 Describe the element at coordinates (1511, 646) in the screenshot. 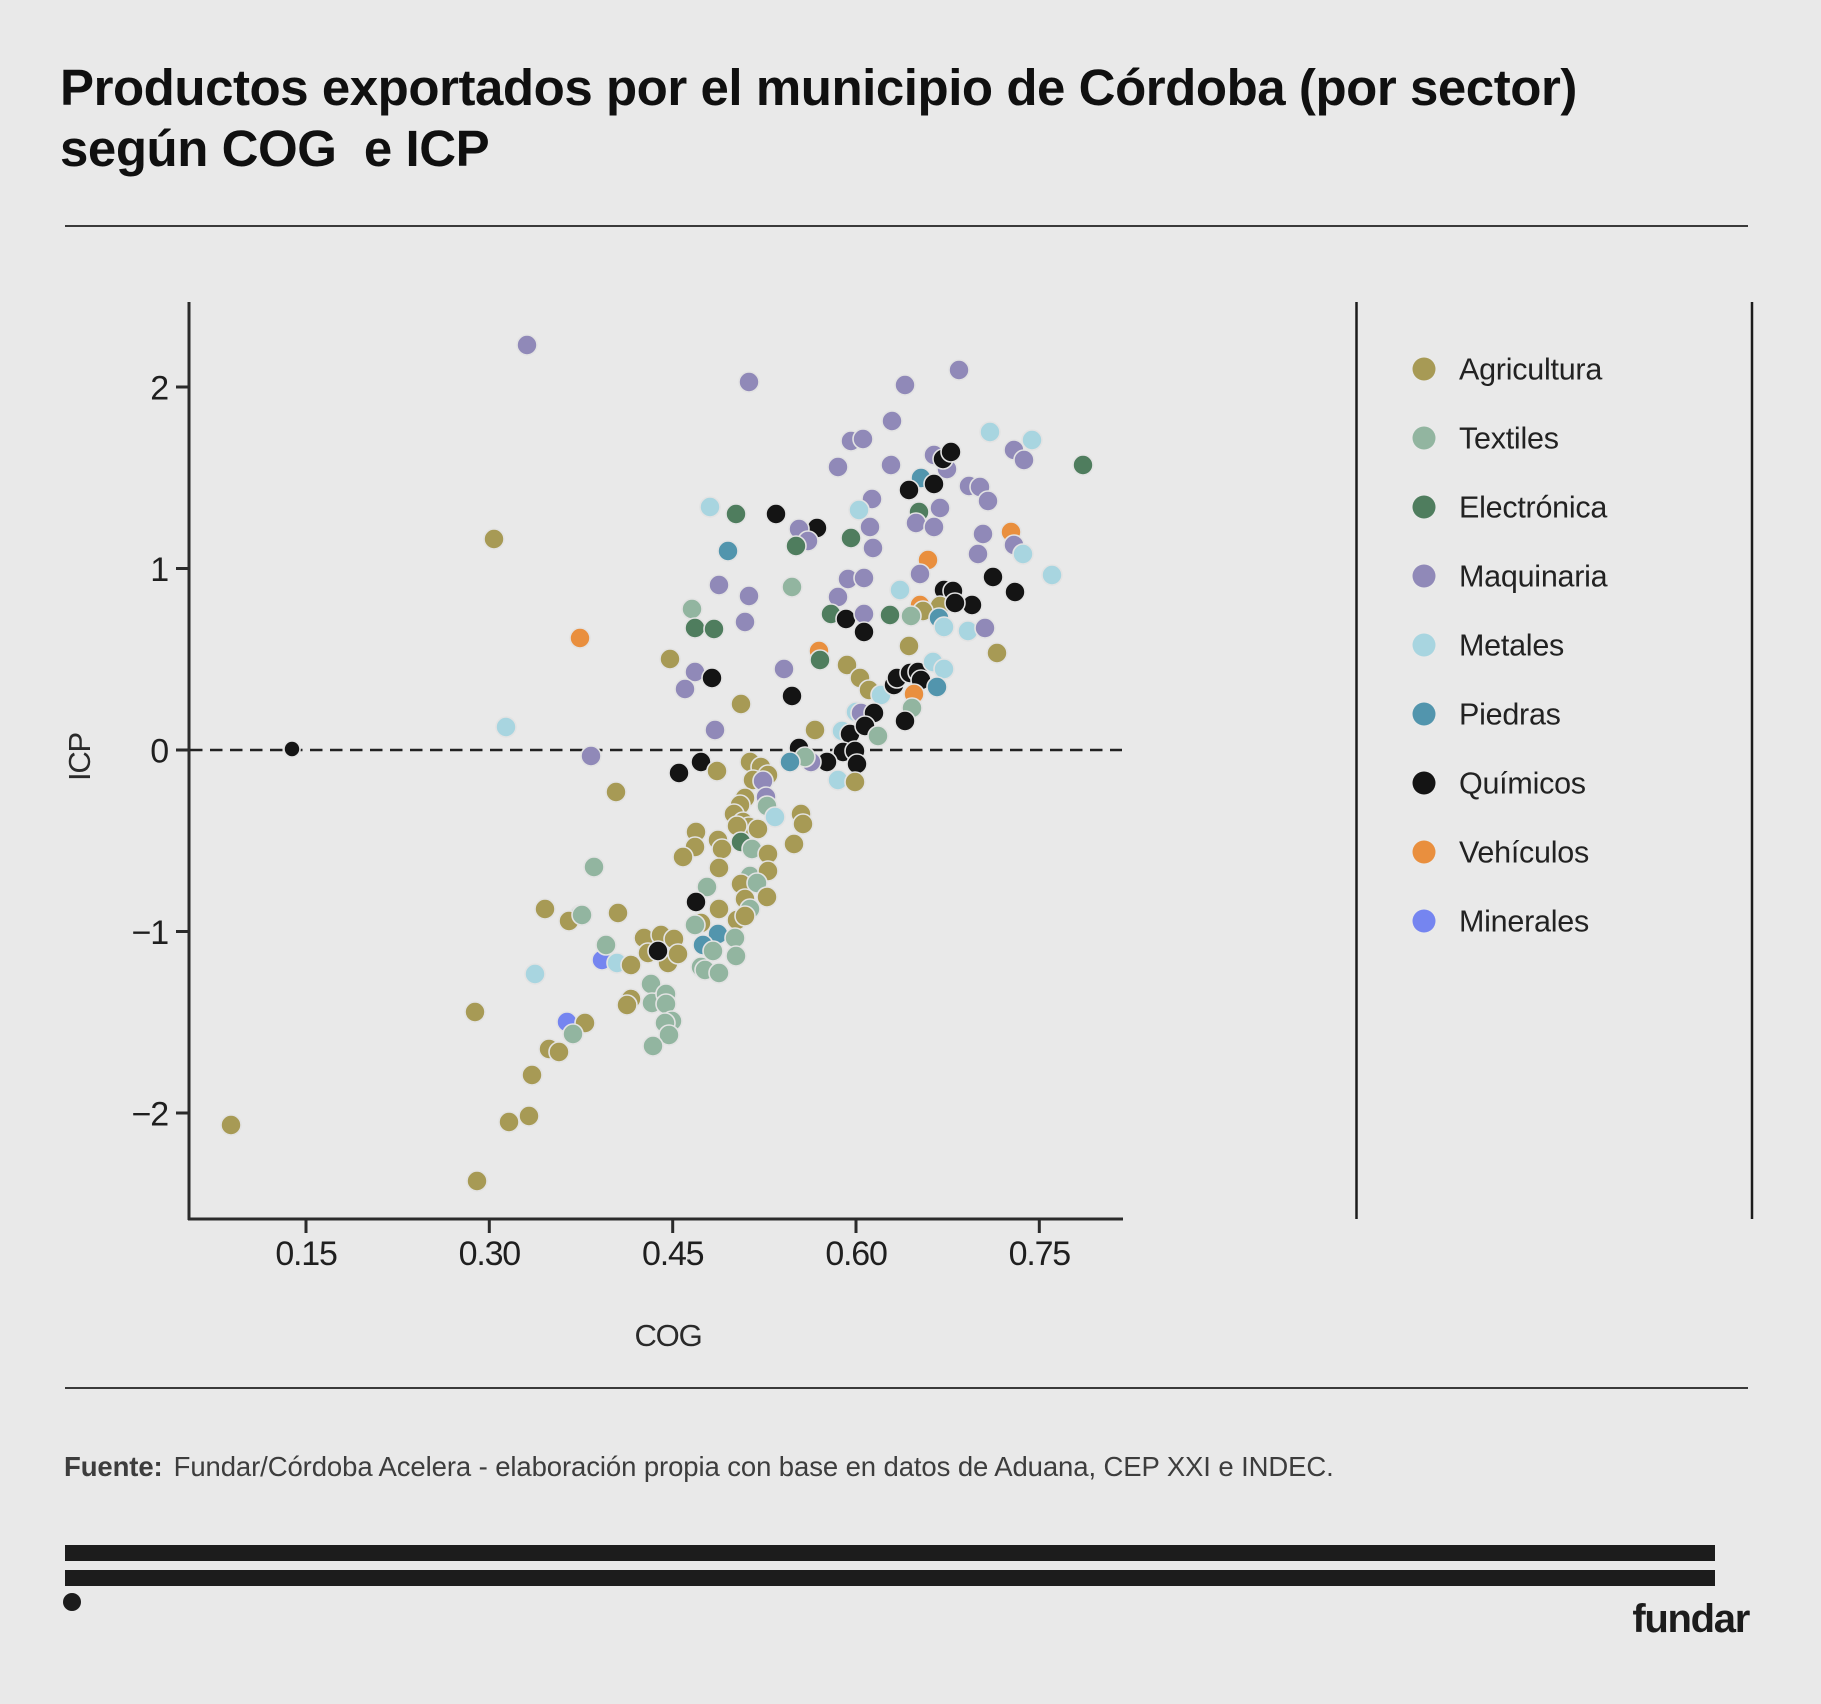

I see `svg-text: Metales` at that location.